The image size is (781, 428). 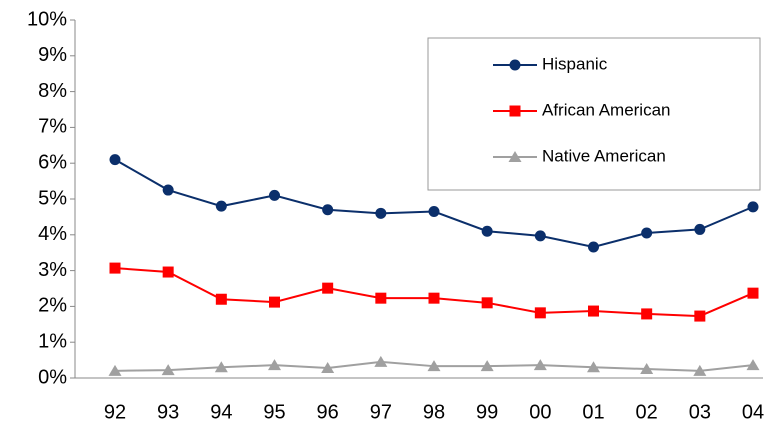 What do you see at coordinates (115, 412) in the screenshot?
I see `x-tick-label: 92` at bounding box center [115, 412].